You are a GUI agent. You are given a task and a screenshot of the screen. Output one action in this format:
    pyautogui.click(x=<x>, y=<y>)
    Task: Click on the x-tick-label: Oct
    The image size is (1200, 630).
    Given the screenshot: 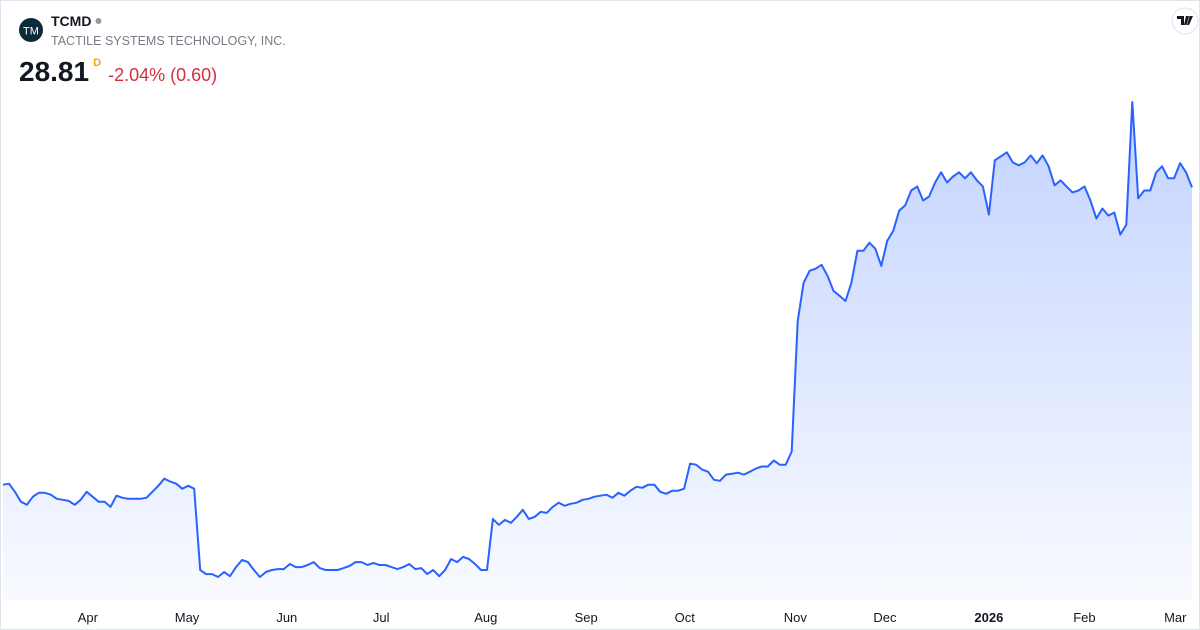 What is the action you would take?
    pyautogui.click(x=685, y=617)
    